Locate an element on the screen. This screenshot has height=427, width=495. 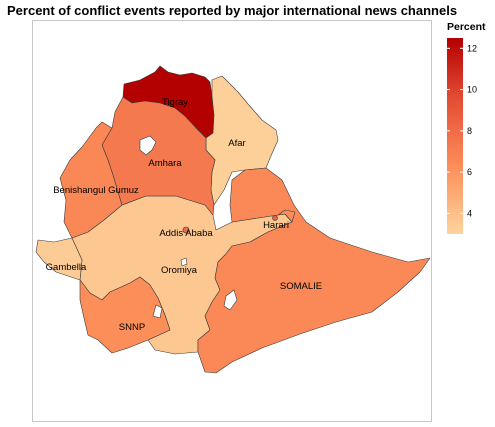
color-legend: 4 6 8 10 12 is located at coordinates (462, 136).